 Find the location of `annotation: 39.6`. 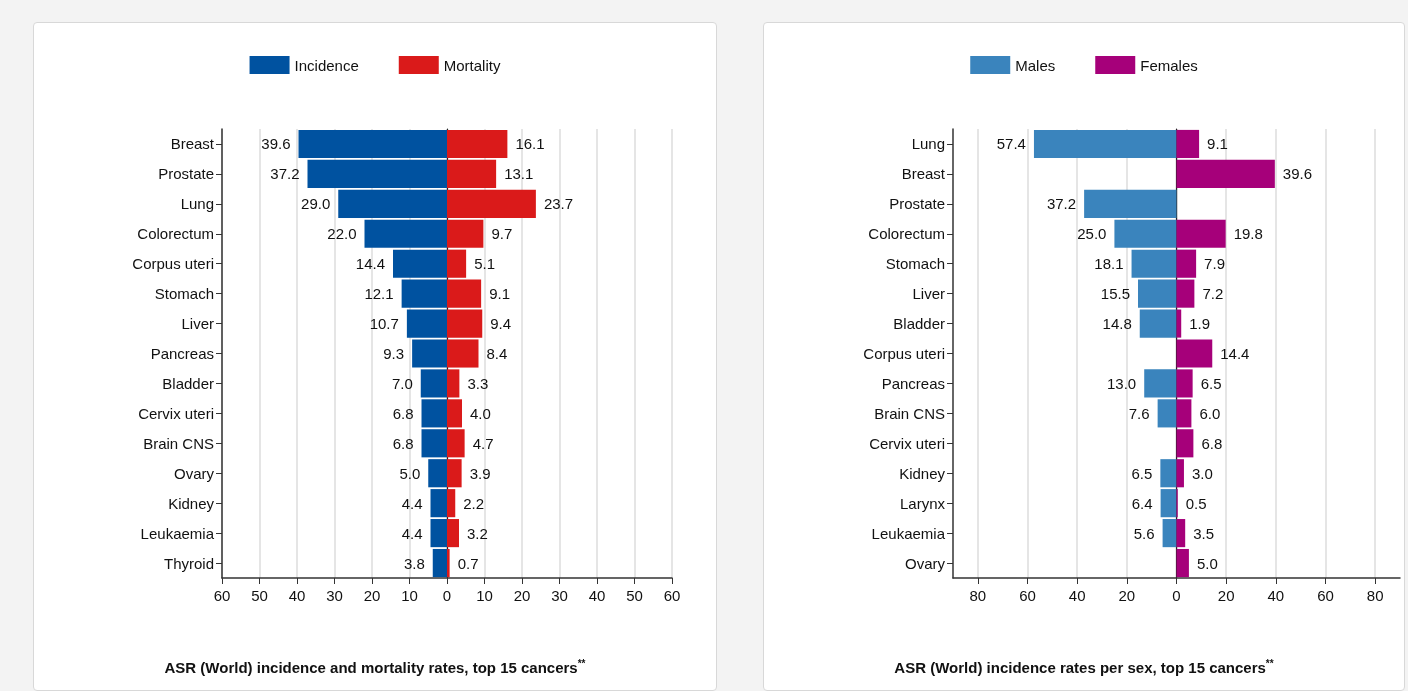

annotation: 39.6 is located at coordinates (276, 144).